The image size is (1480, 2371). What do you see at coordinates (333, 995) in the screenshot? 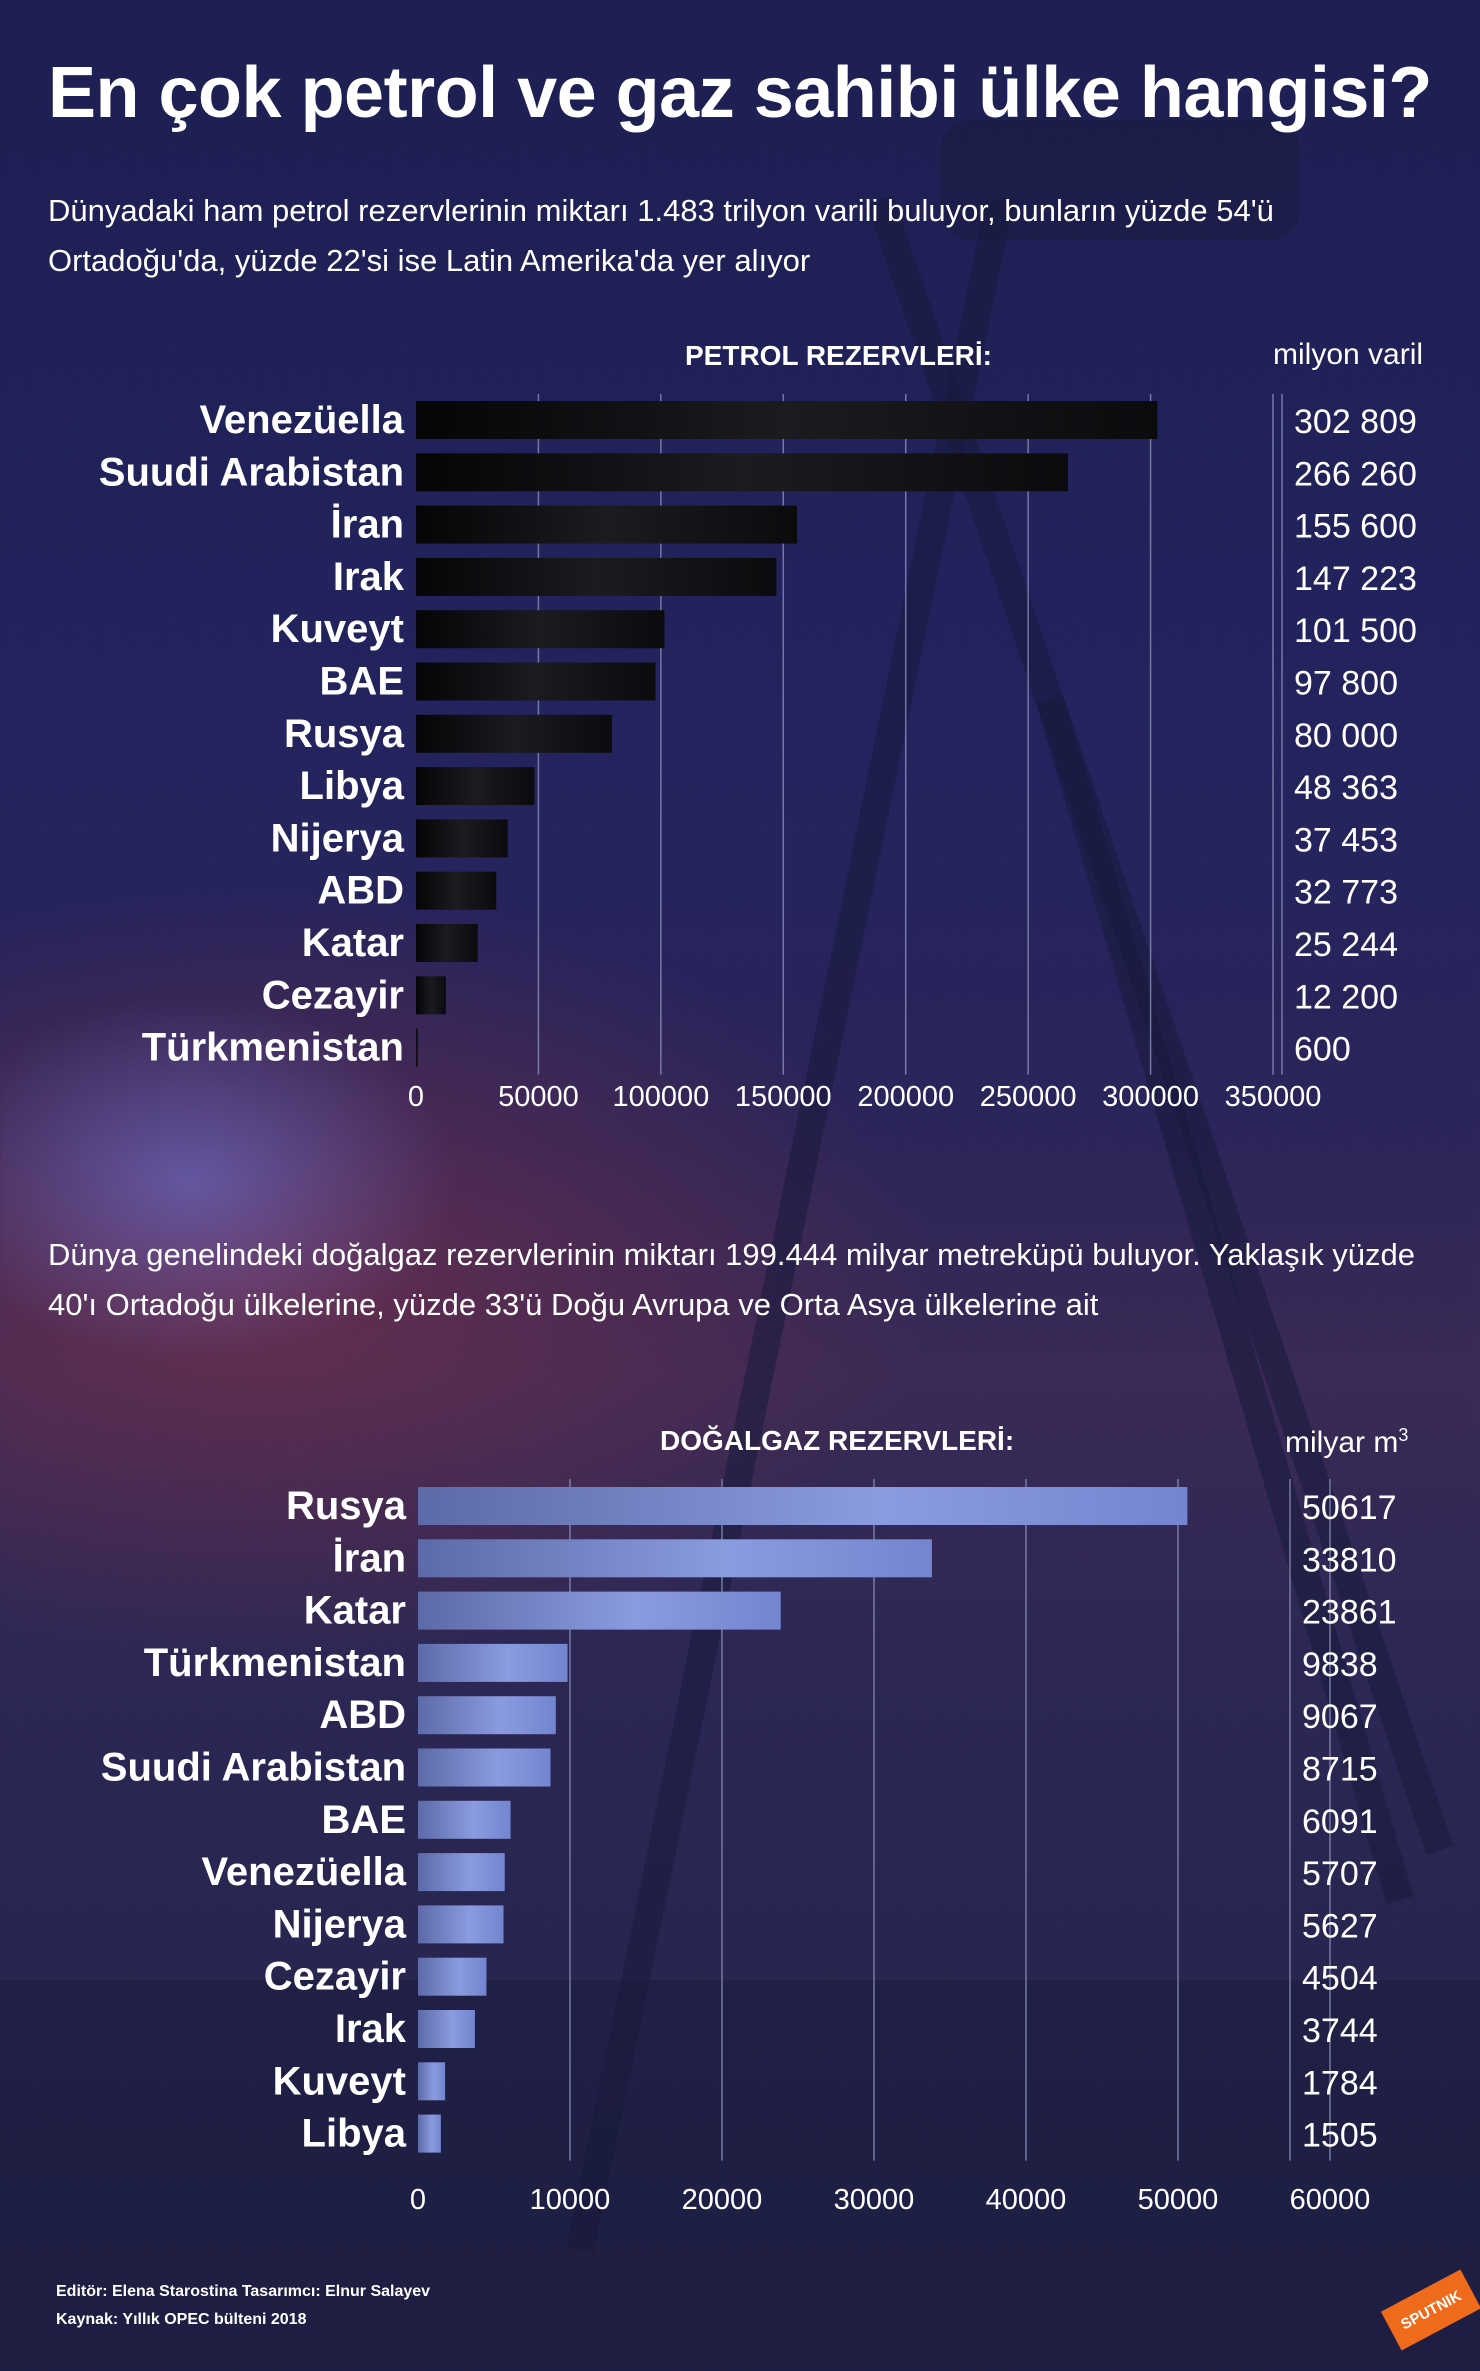
I see `oil-category-label: Cezayir` at bounding box center [333, 995].